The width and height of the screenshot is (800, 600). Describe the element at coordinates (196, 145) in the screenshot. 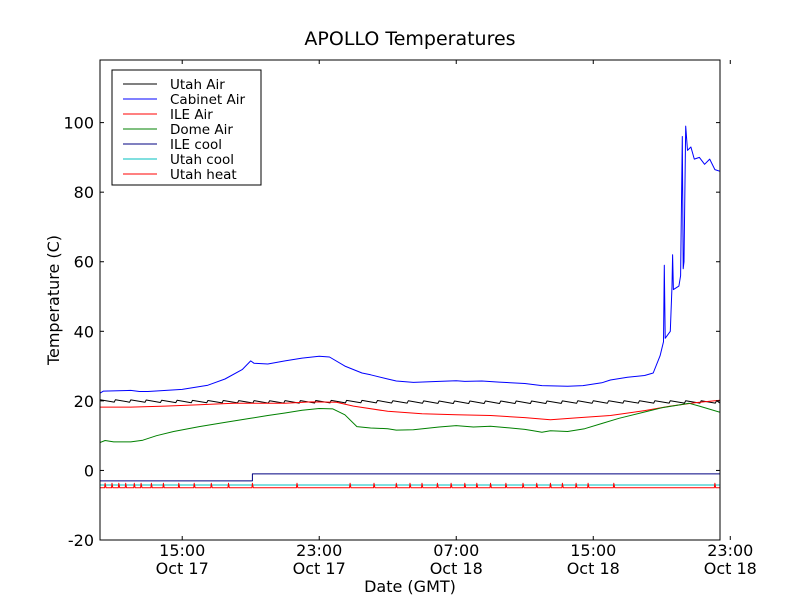

I see `legend-label: ILE cool` at that location.